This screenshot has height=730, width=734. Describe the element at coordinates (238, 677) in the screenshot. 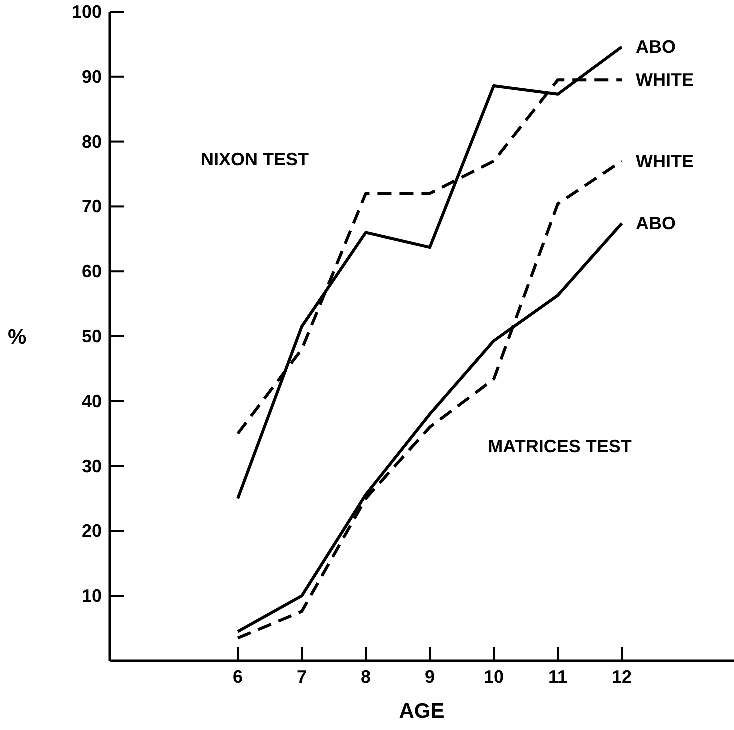

I see `x-tick-label: 6` at that location.